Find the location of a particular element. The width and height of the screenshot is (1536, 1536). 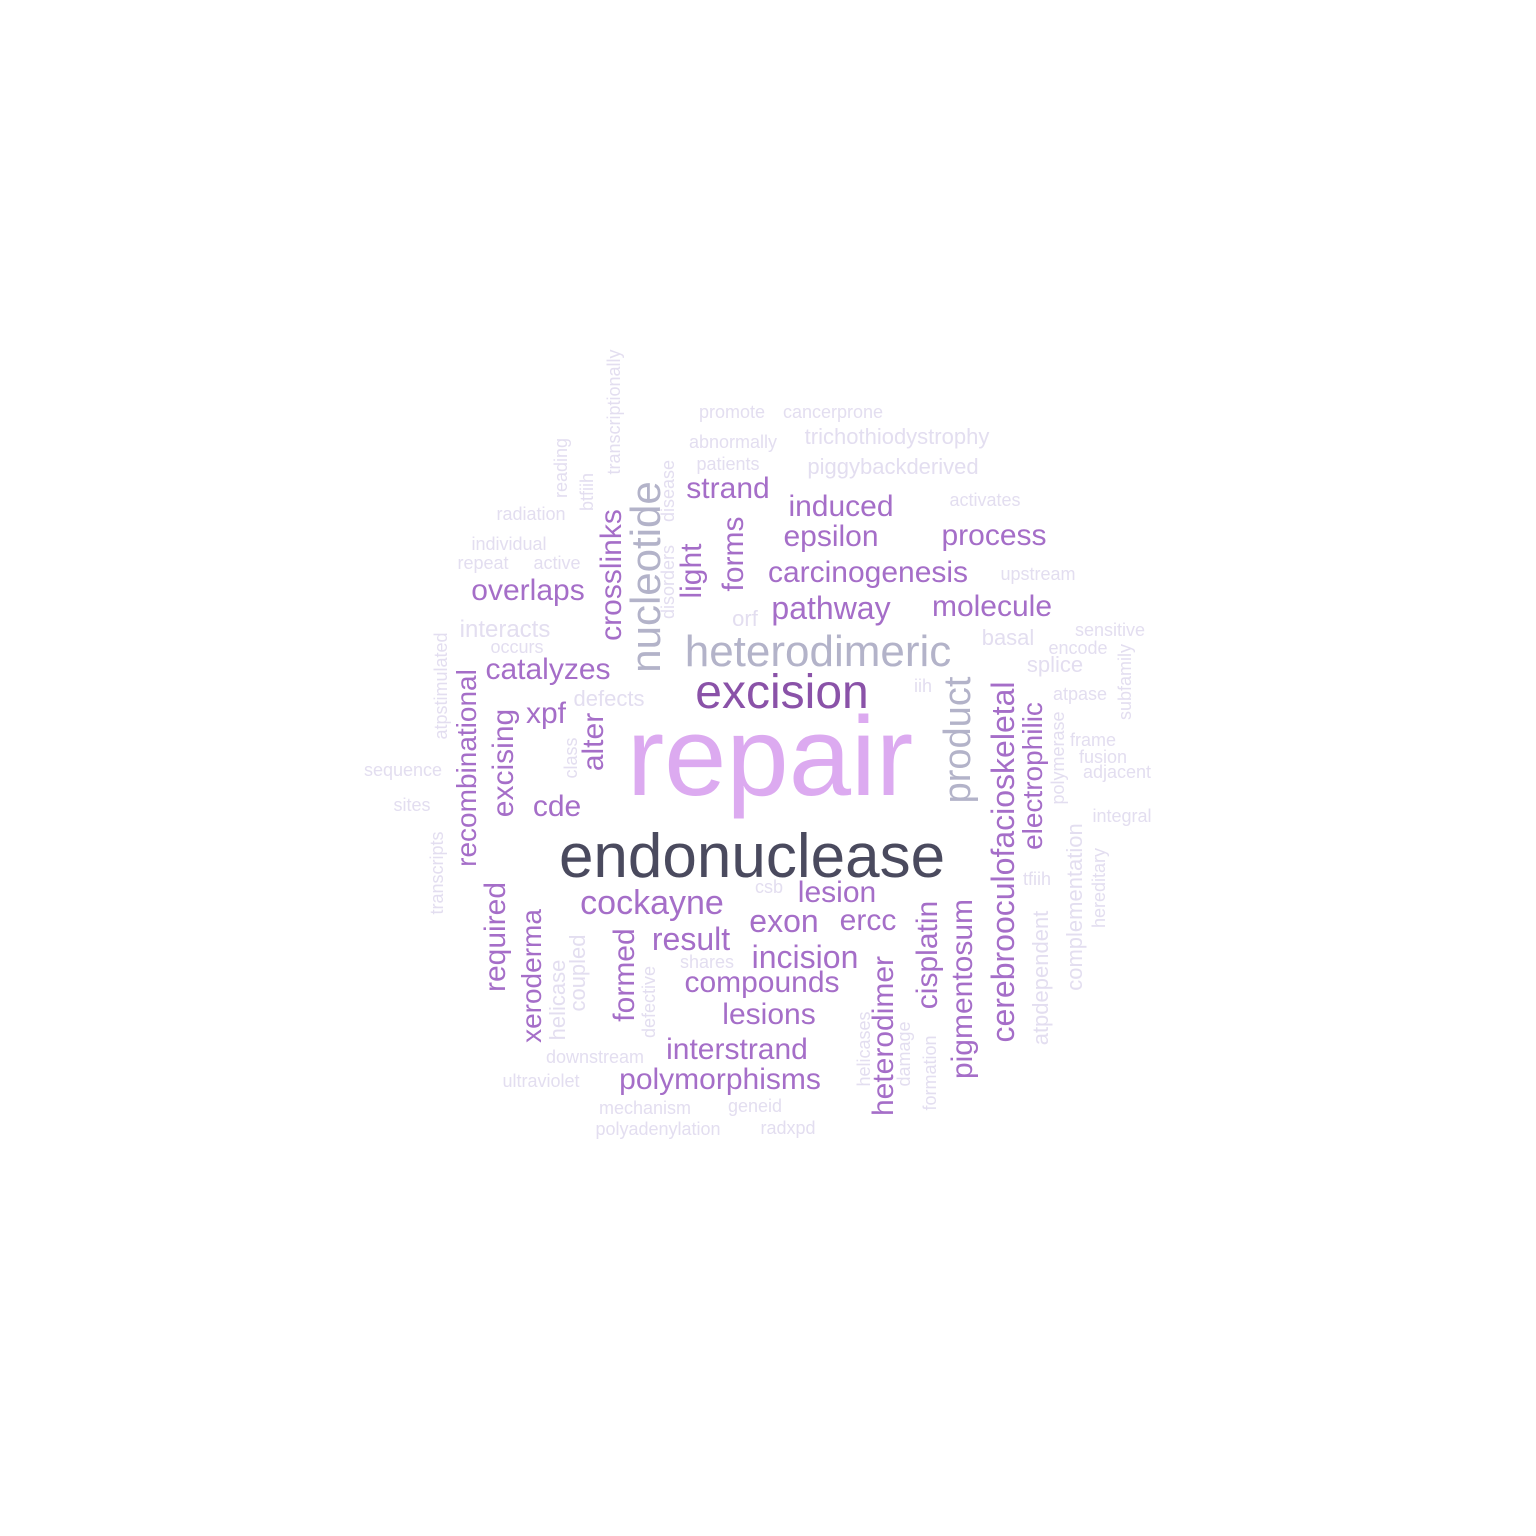

word-endonuclease: endonuclease is located at coordinates (752, 856).